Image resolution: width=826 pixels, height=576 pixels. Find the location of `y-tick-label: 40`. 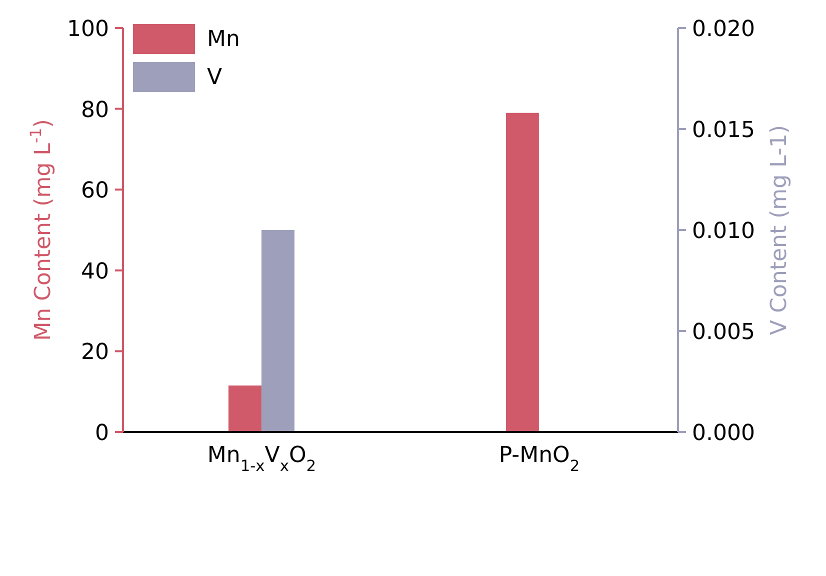

y-tick-label: 40 is located at coordinates (95, 271).